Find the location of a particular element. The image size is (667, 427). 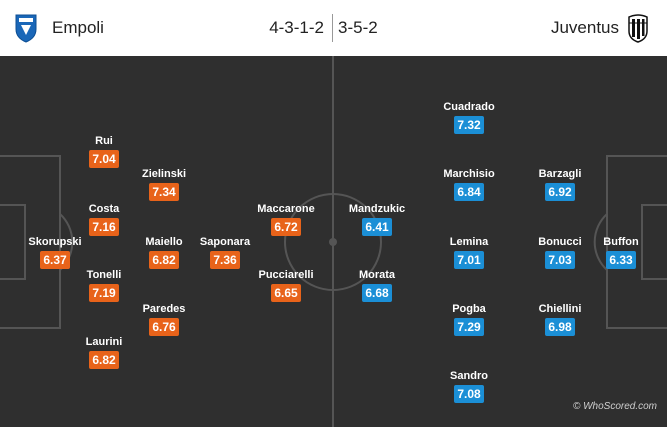

player-rating: 6.84 is located at coordinates (469, 192).